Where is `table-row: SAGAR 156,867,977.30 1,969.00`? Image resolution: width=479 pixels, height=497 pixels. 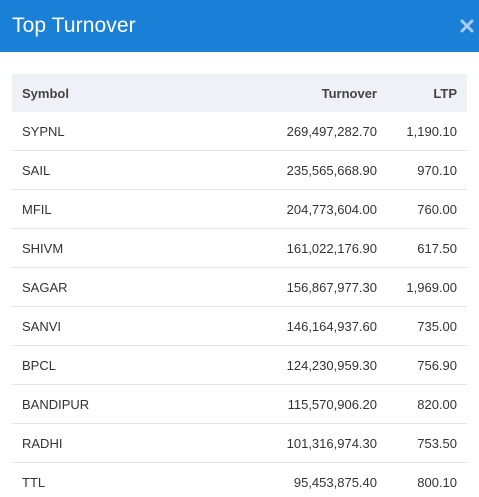 table-row: SAGAR 156,867,977.30 1,969.00 is located at coordinates (239, 287).